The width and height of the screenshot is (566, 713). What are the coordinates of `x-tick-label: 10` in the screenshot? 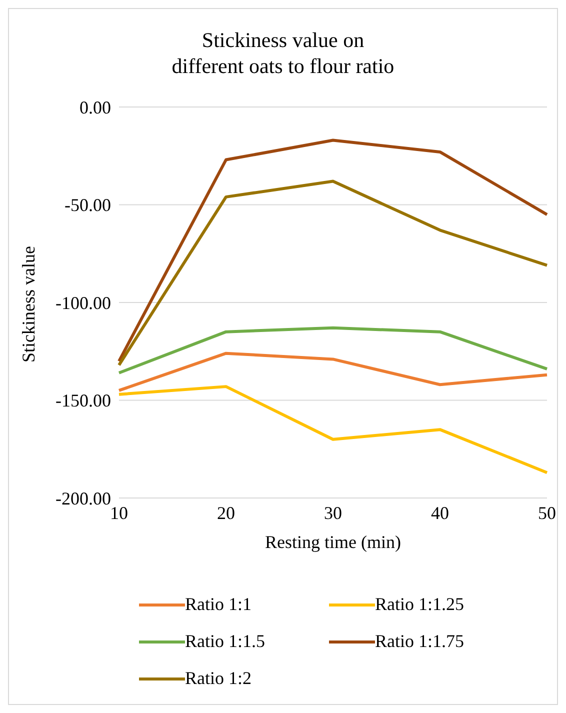 It's located at (119, 512).